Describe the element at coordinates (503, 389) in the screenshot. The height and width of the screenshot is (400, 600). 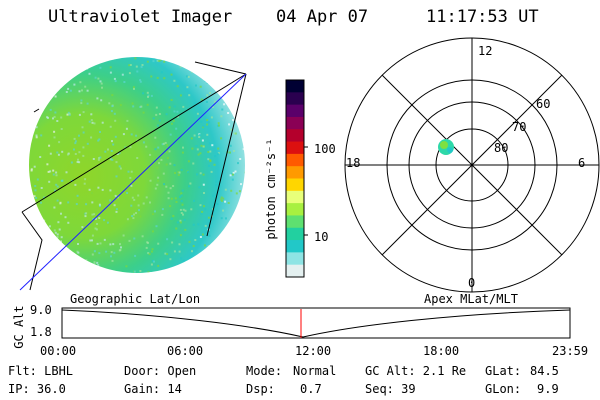
I see `glon-label: GLon:` at that location.